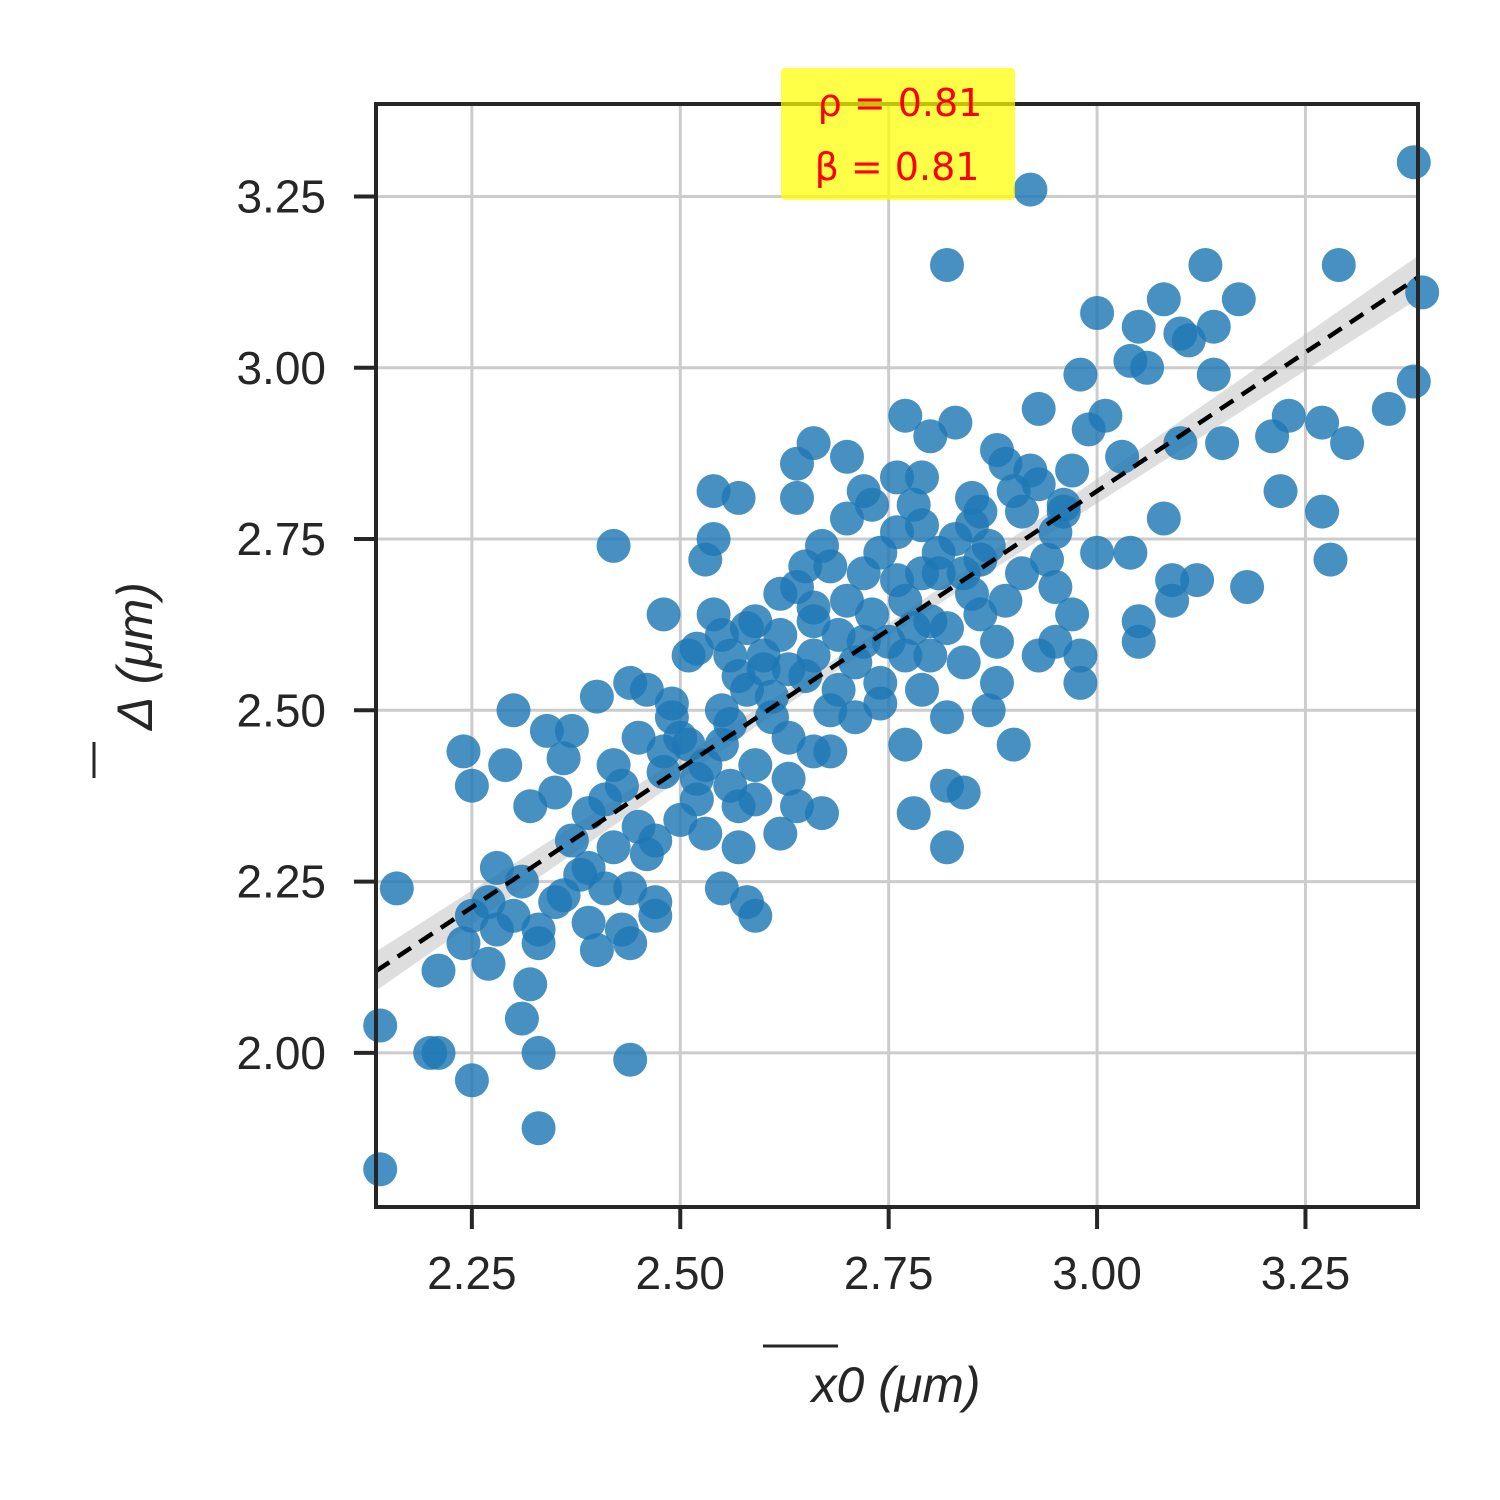 This screenshot has height=1500, width=1500. Describe the element at coordinates (281, 539) in the screenshot. I see `y-tick-label: 2.75` at that location.